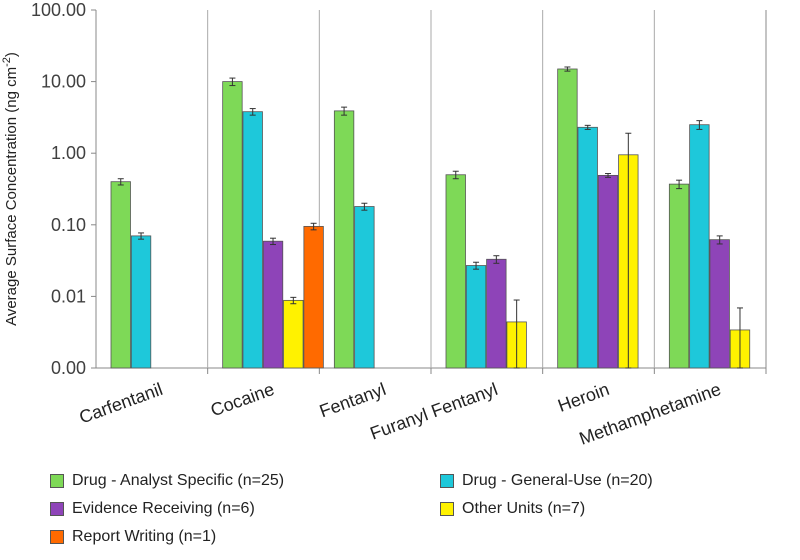 The height and width of the screenshot is (560, 800). I want to click on category-label: Carfentanil, so click(121, 403).